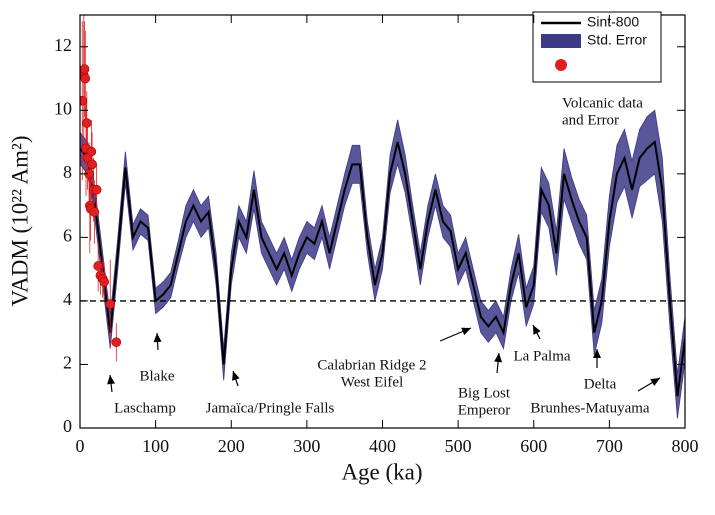 The width and height of the screenshot is (715, 515). I want to click on legend-label: Std. Error, so click(617, 40).